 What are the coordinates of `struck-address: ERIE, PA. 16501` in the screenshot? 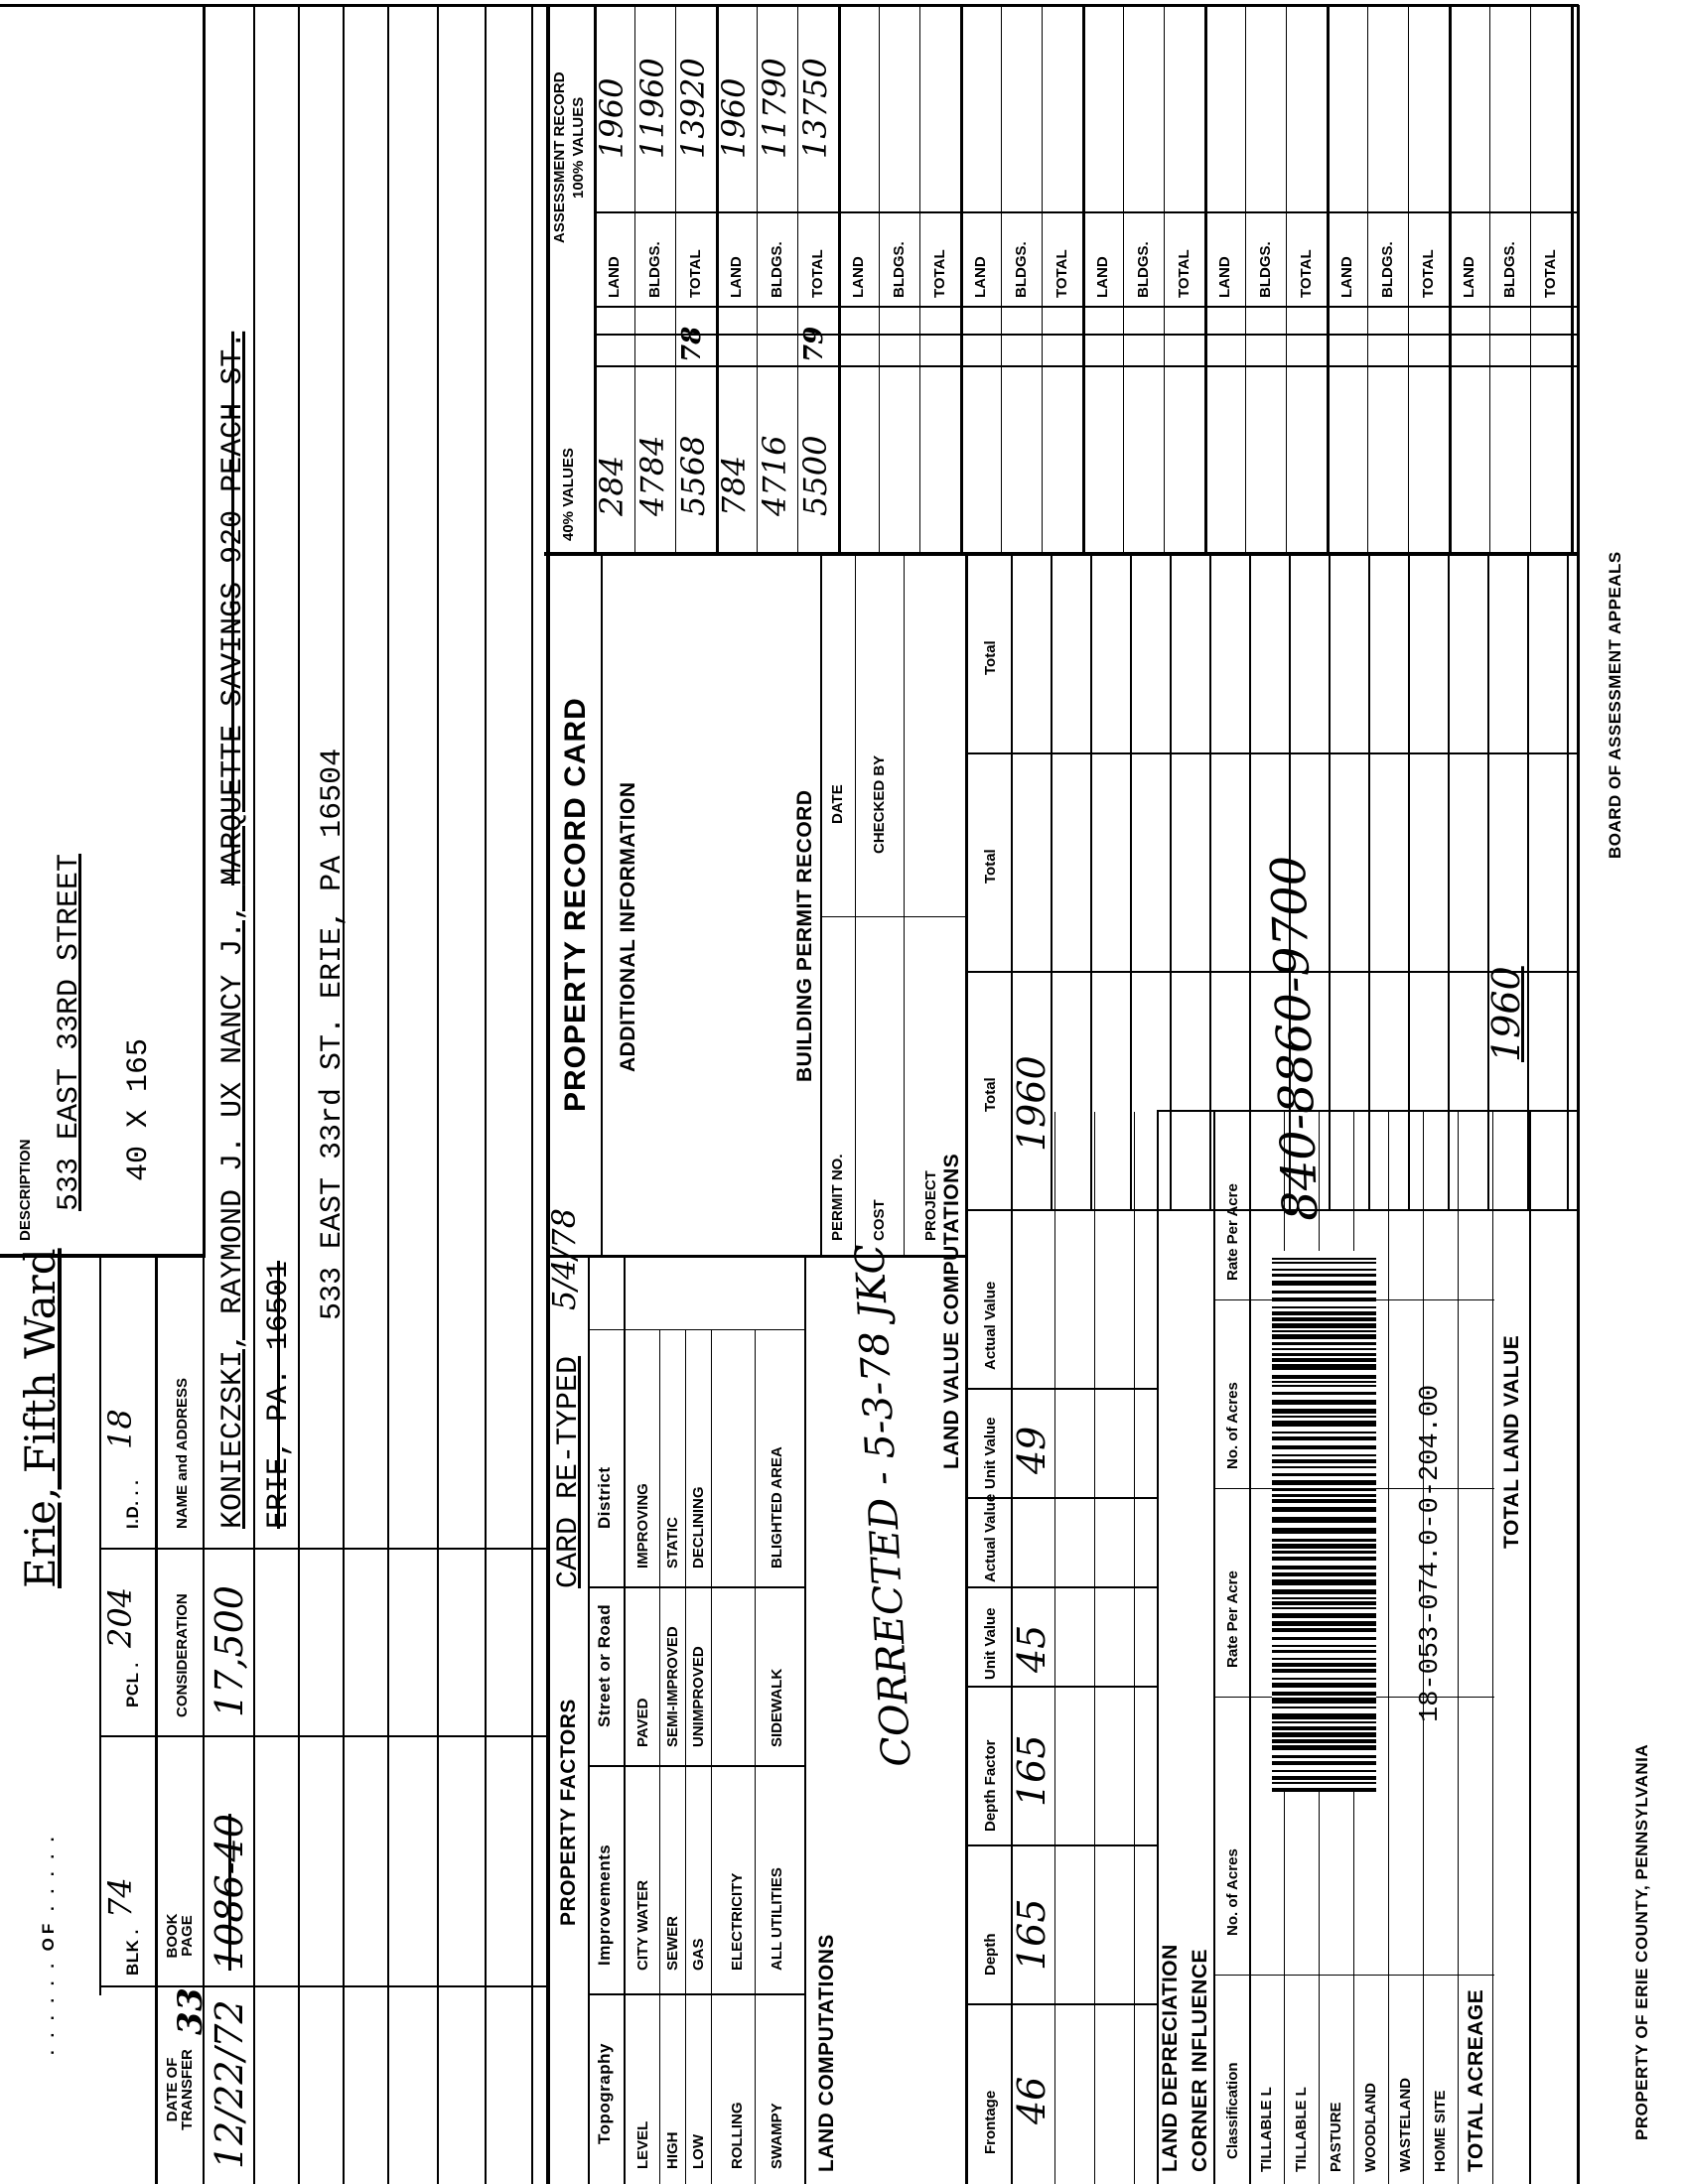 It's located at (279, 1394).